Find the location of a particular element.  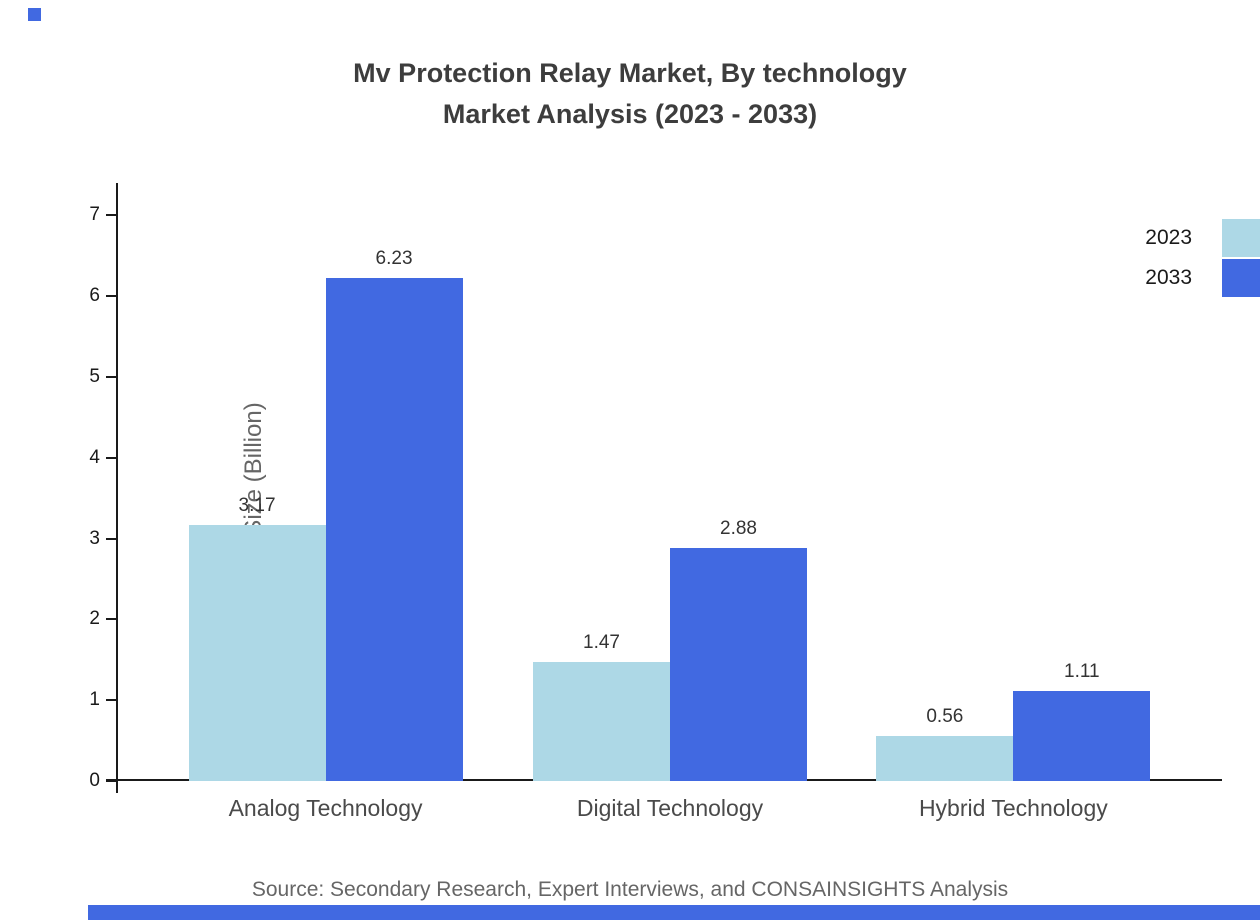

bar-value-label: 6.23 is located at coordinates (394, 258).